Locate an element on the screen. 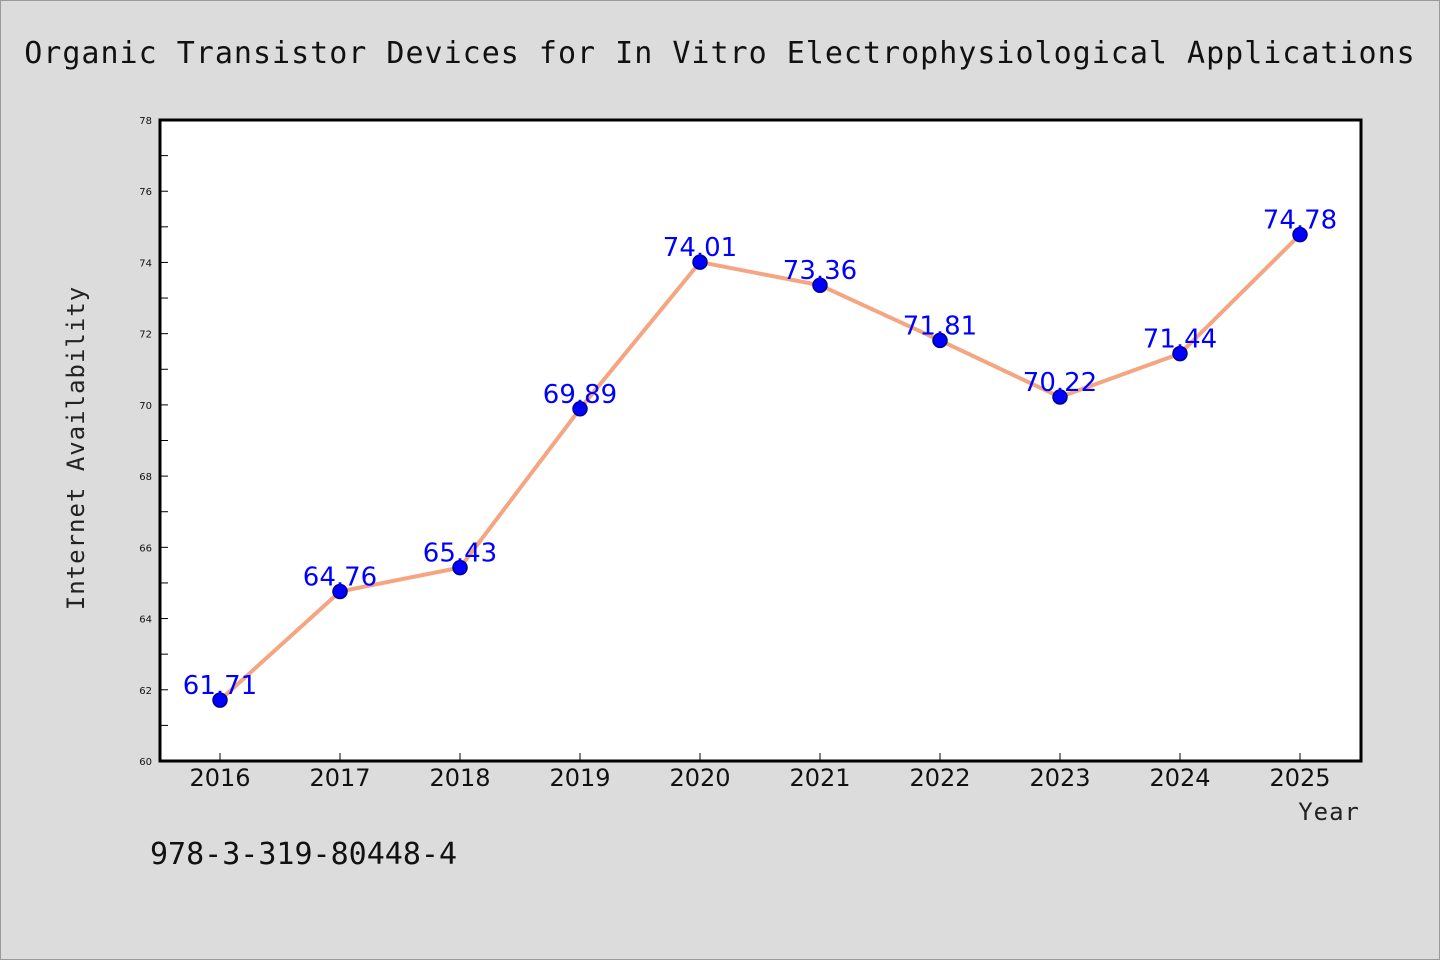 This screenshot has height=960, width=1440. data-label: 65.43 is located at coordinates (460, 554).